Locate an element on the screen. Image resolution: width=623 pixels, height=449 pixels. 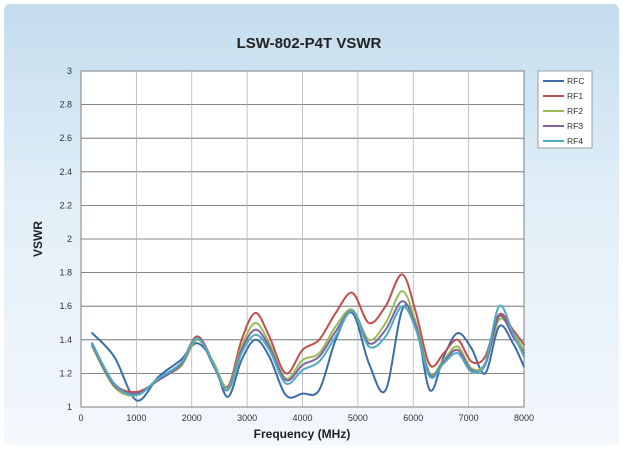
legend-label-rf3: RF3 is located at coordinates (575, 126).